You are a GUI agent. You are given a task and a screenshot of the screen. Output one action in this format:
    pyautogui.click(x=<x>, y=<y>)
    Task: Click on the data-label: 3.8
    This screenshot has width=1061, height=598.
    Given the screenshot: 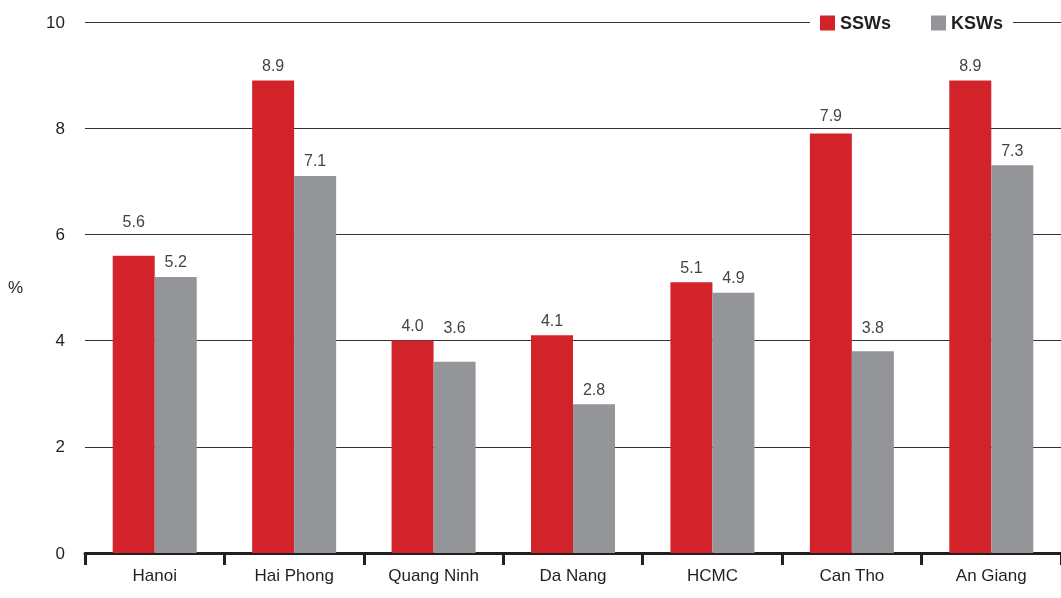 What is the action you would take?
    pyautogui.click(x=873, y=328)
    